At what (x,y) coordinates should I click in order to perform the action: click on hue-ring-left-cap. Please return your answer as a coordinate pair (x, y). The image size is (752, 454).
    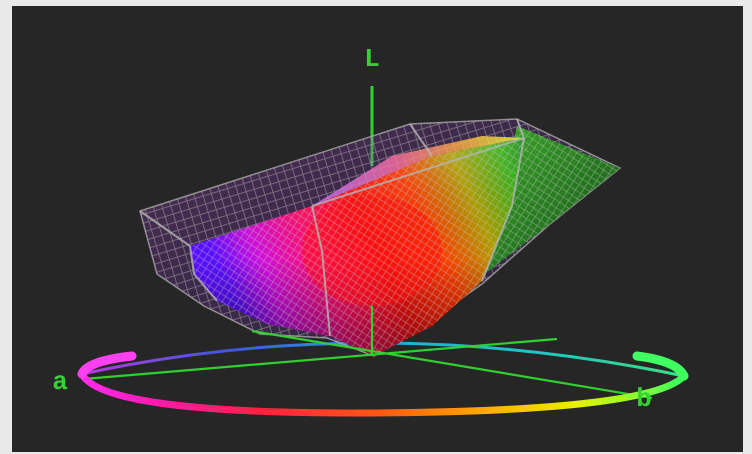
    Looking at the image, I should click on (107, 365).